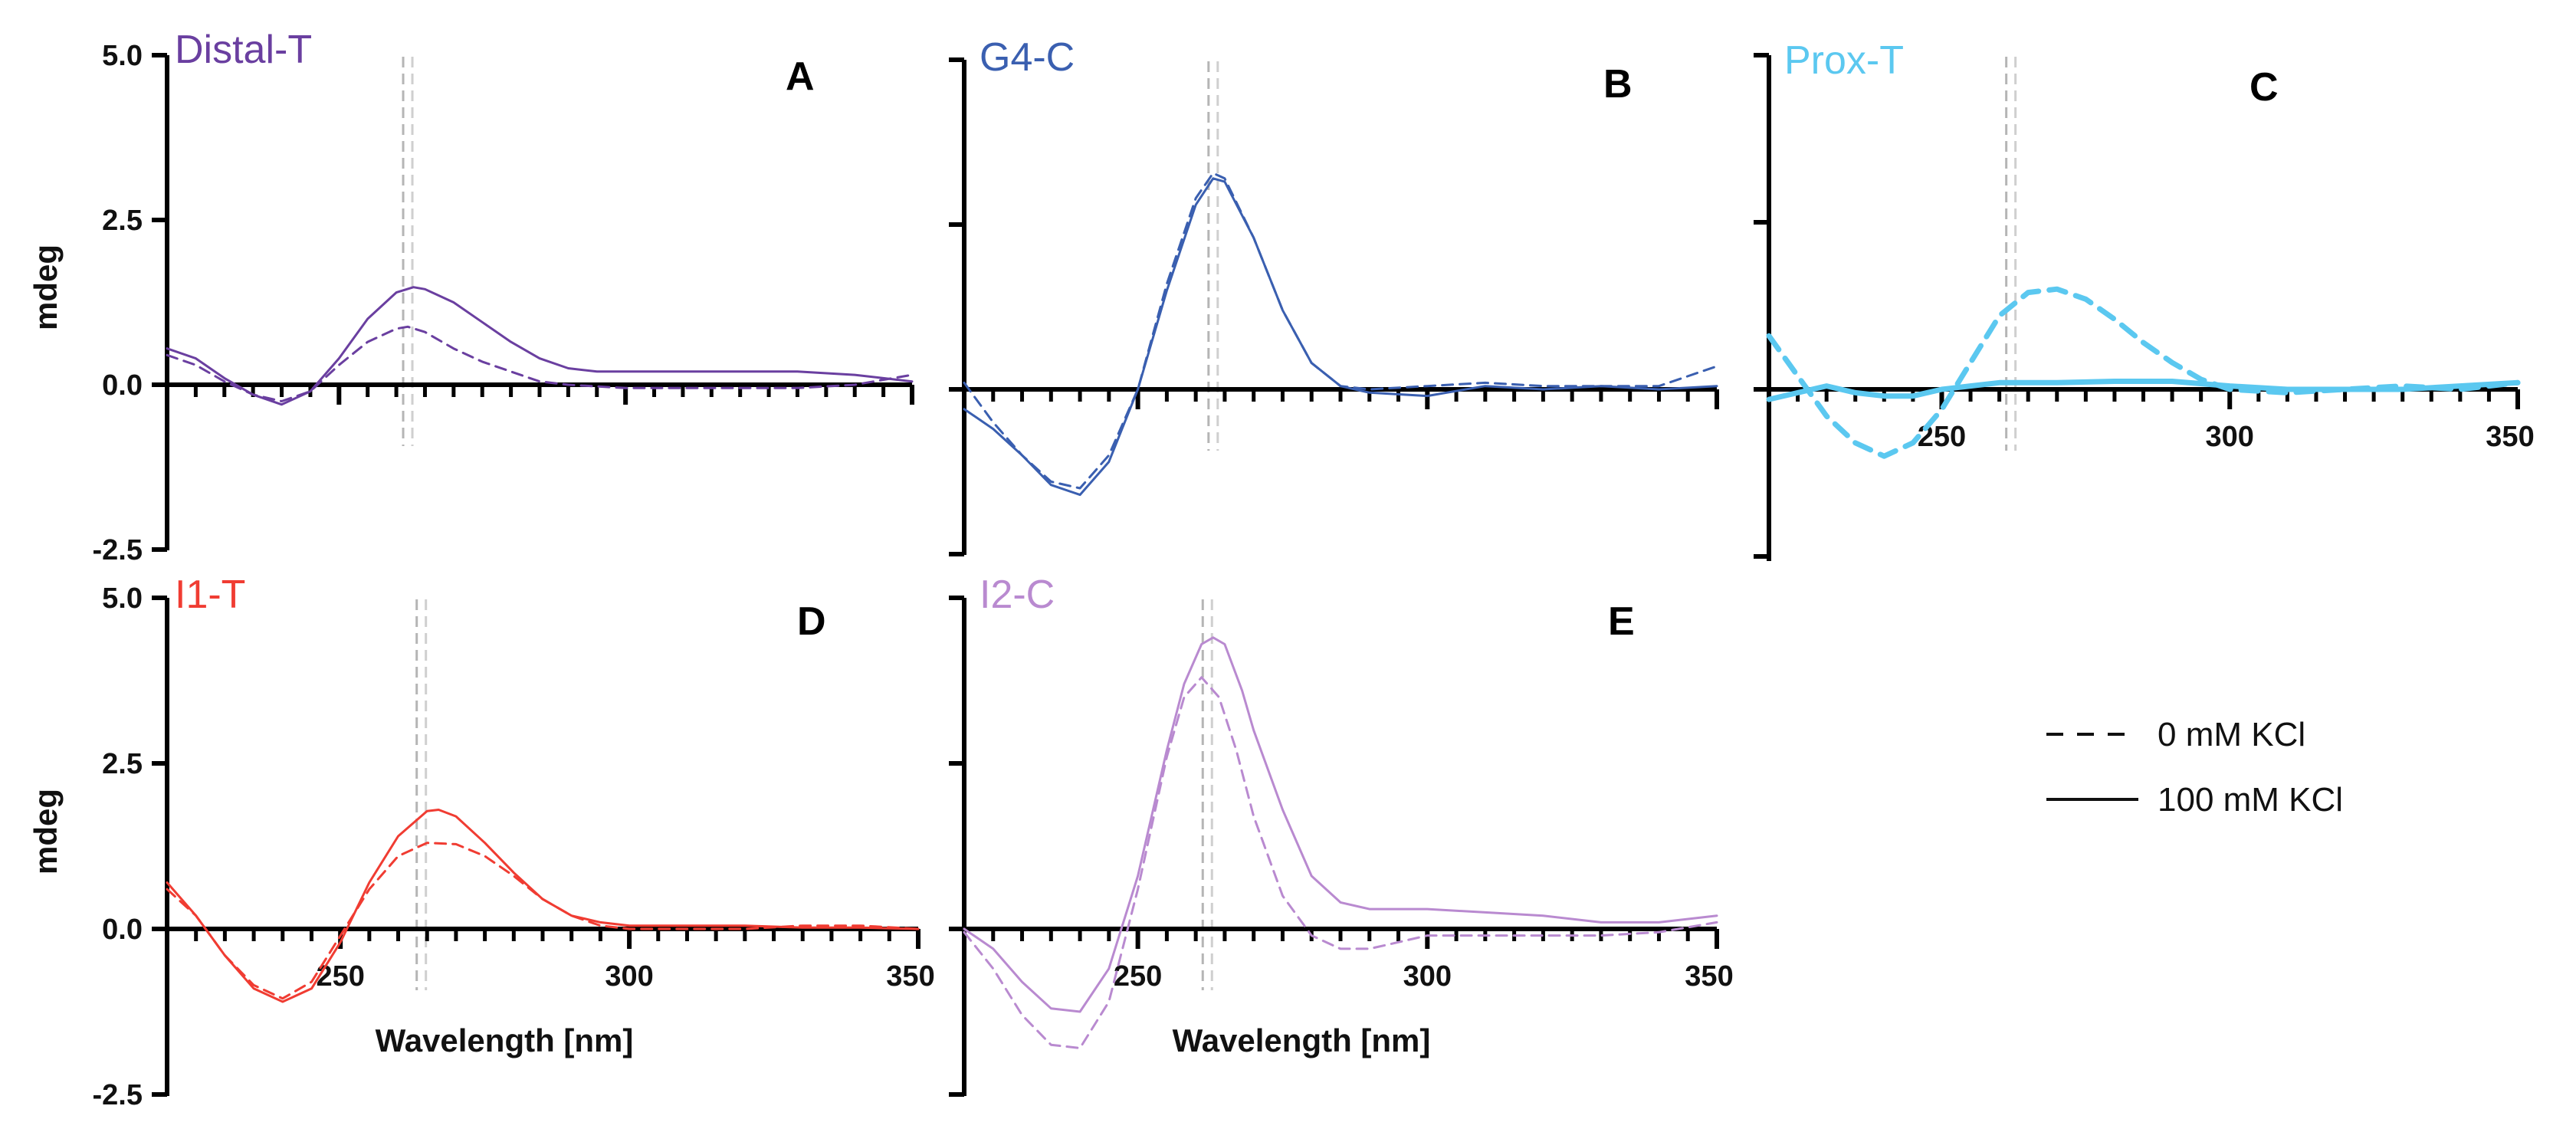 The height and width of the screenshot is (1142, 2576). Describe the element at coordinates (1017, 595) in the screenshot. I see `panel-title: I2-C` at that location.